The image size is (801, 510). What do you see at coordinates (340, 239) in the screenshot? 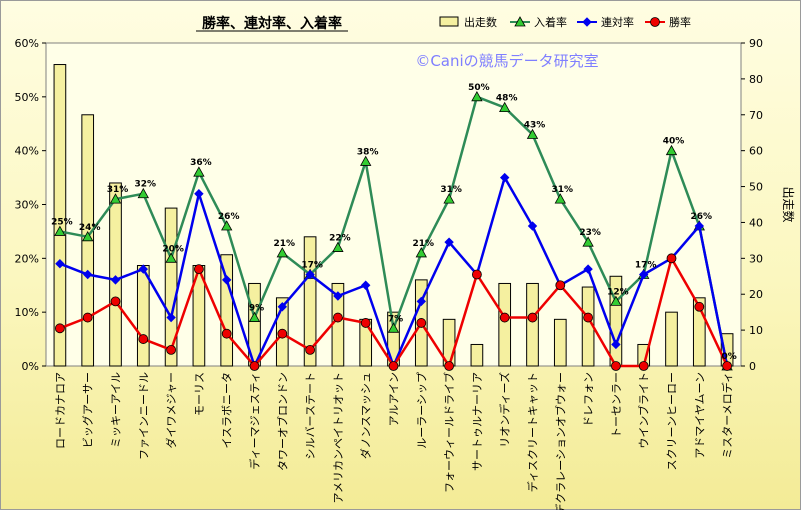
I see `point-label: 22%` at bounding box center [340, 239].